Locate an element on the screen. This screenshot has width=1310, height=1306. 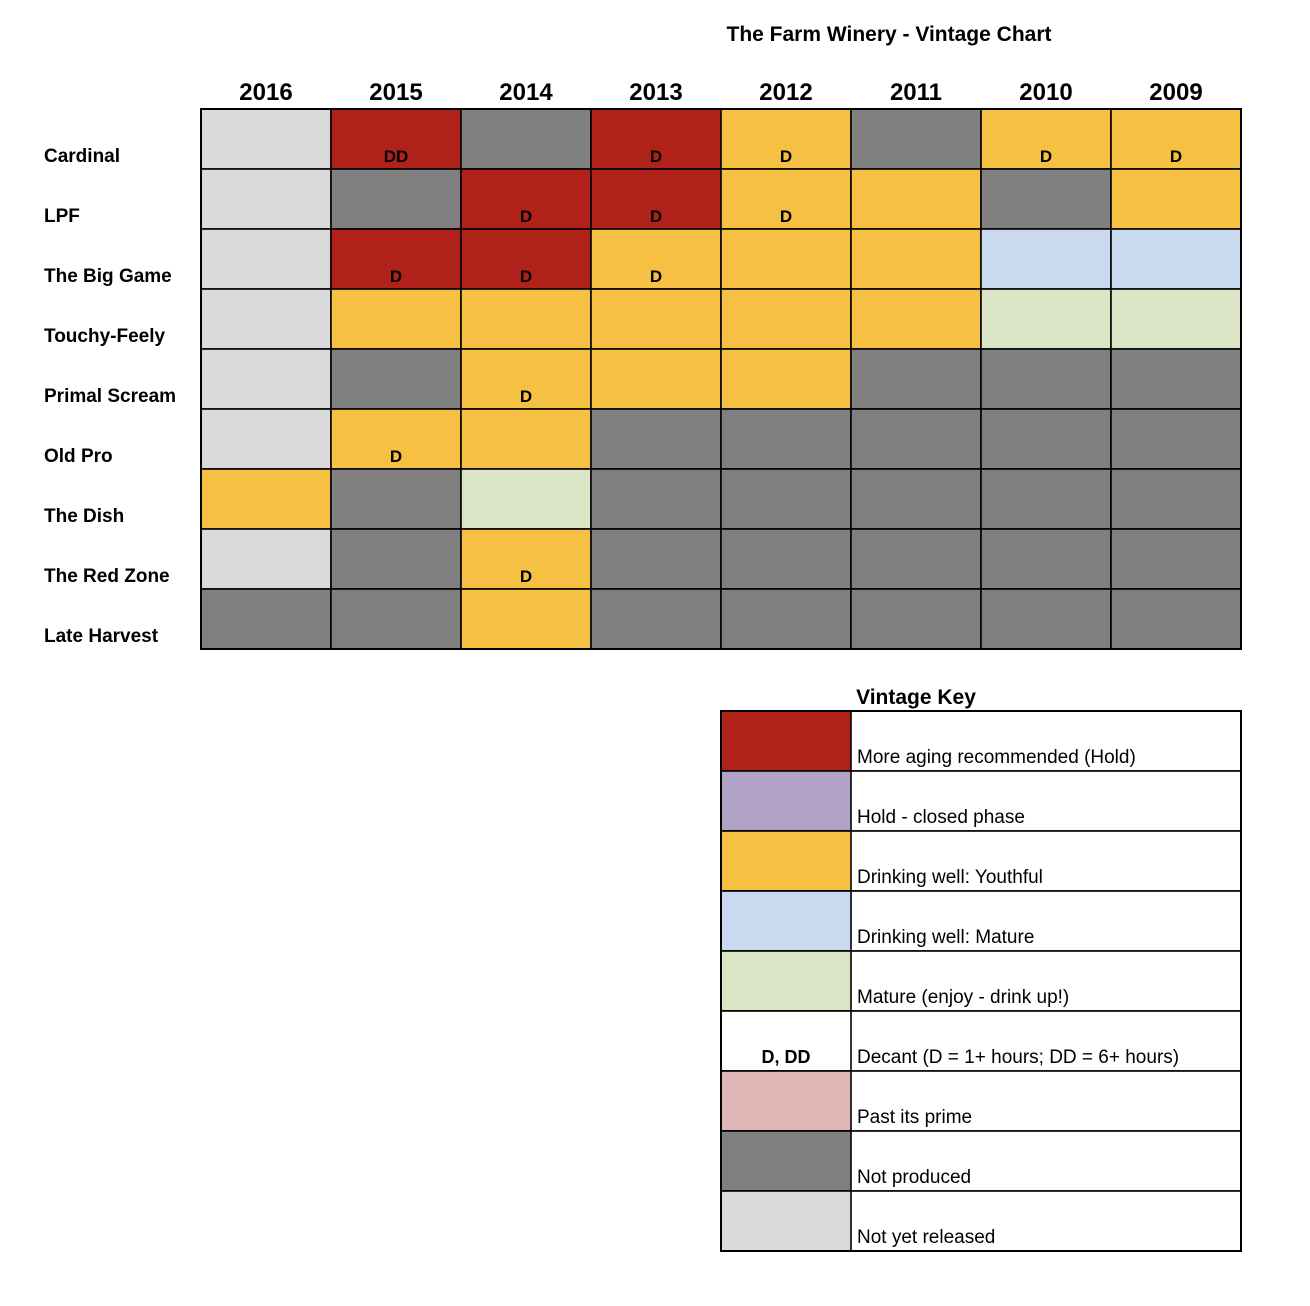
year-header-2011: 2011 is located at coordinates (916, 92).